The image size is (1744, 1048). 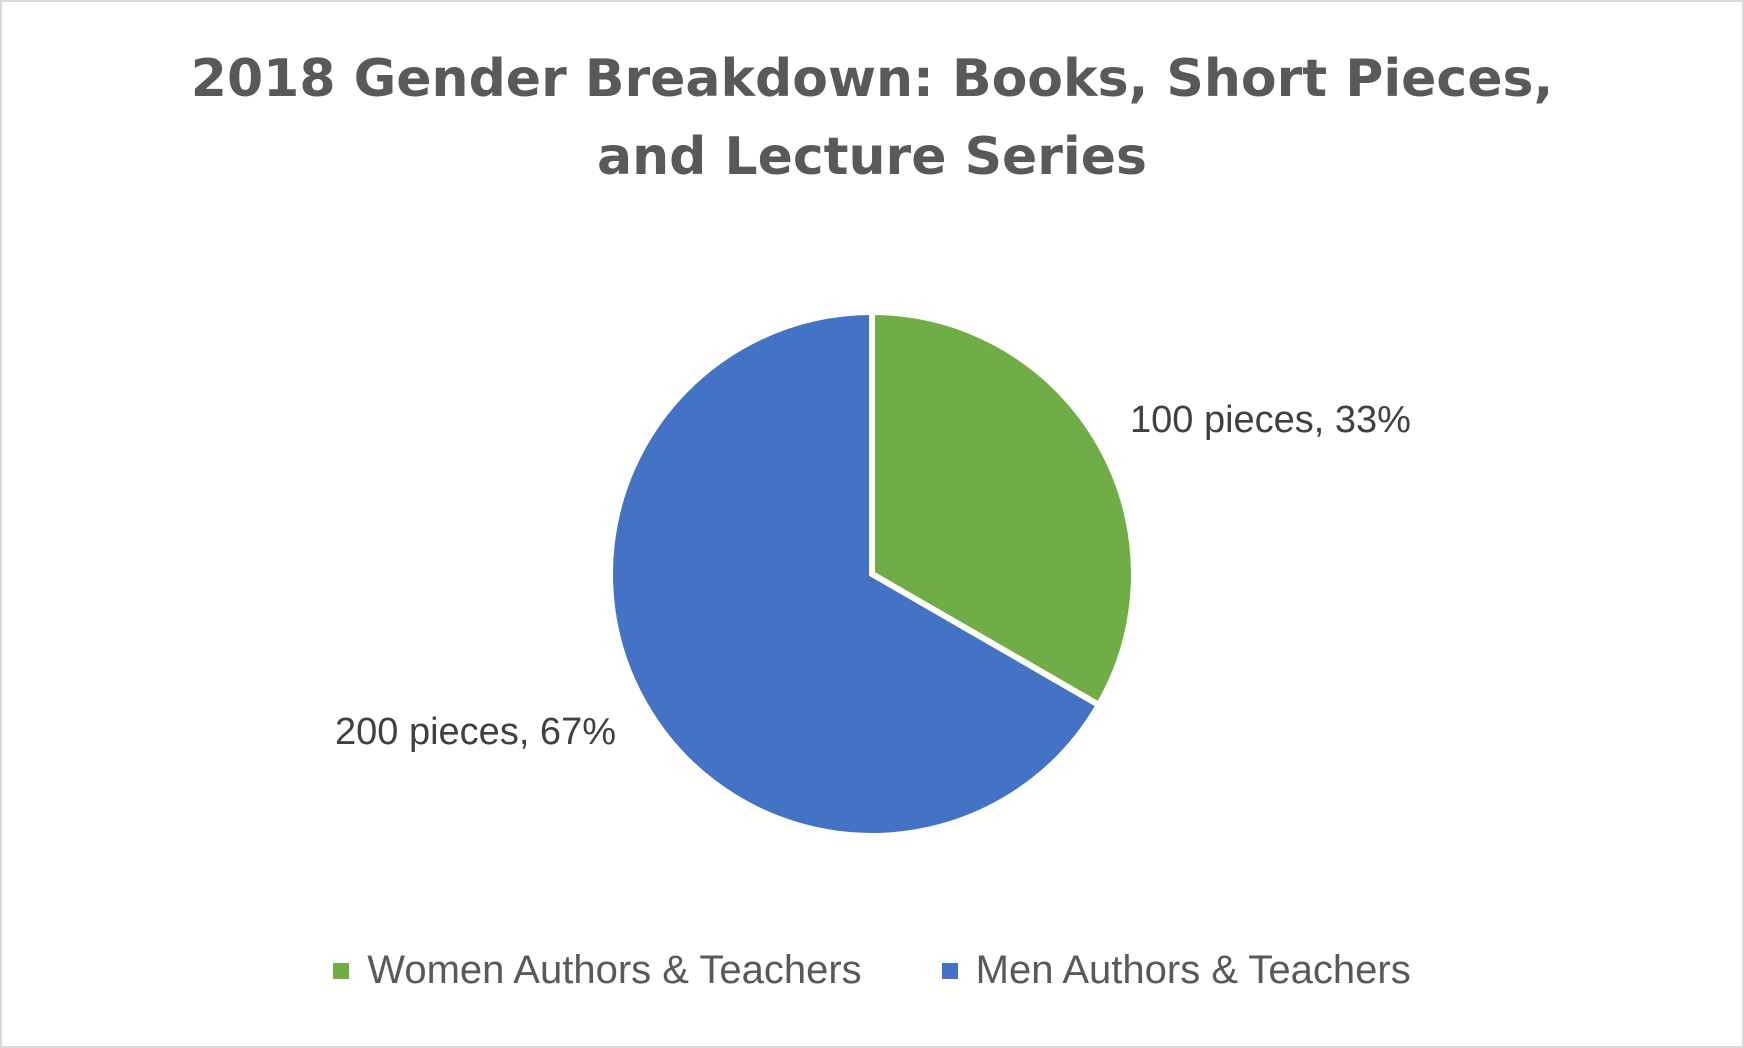 What do you see at coordinates (855, 573) in the screenshot?
I see `pie-slice-men` at bounding box center [855, 573].